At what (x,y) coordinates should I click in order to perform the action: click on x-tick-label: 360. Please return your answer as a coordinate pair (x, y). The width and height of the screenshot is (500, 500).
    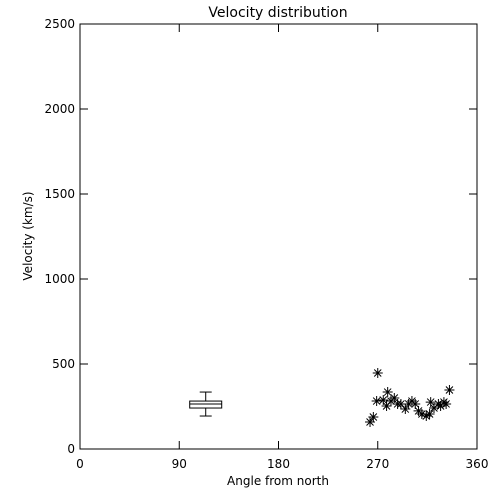
    Looking at the image, I should click on (477, 464).